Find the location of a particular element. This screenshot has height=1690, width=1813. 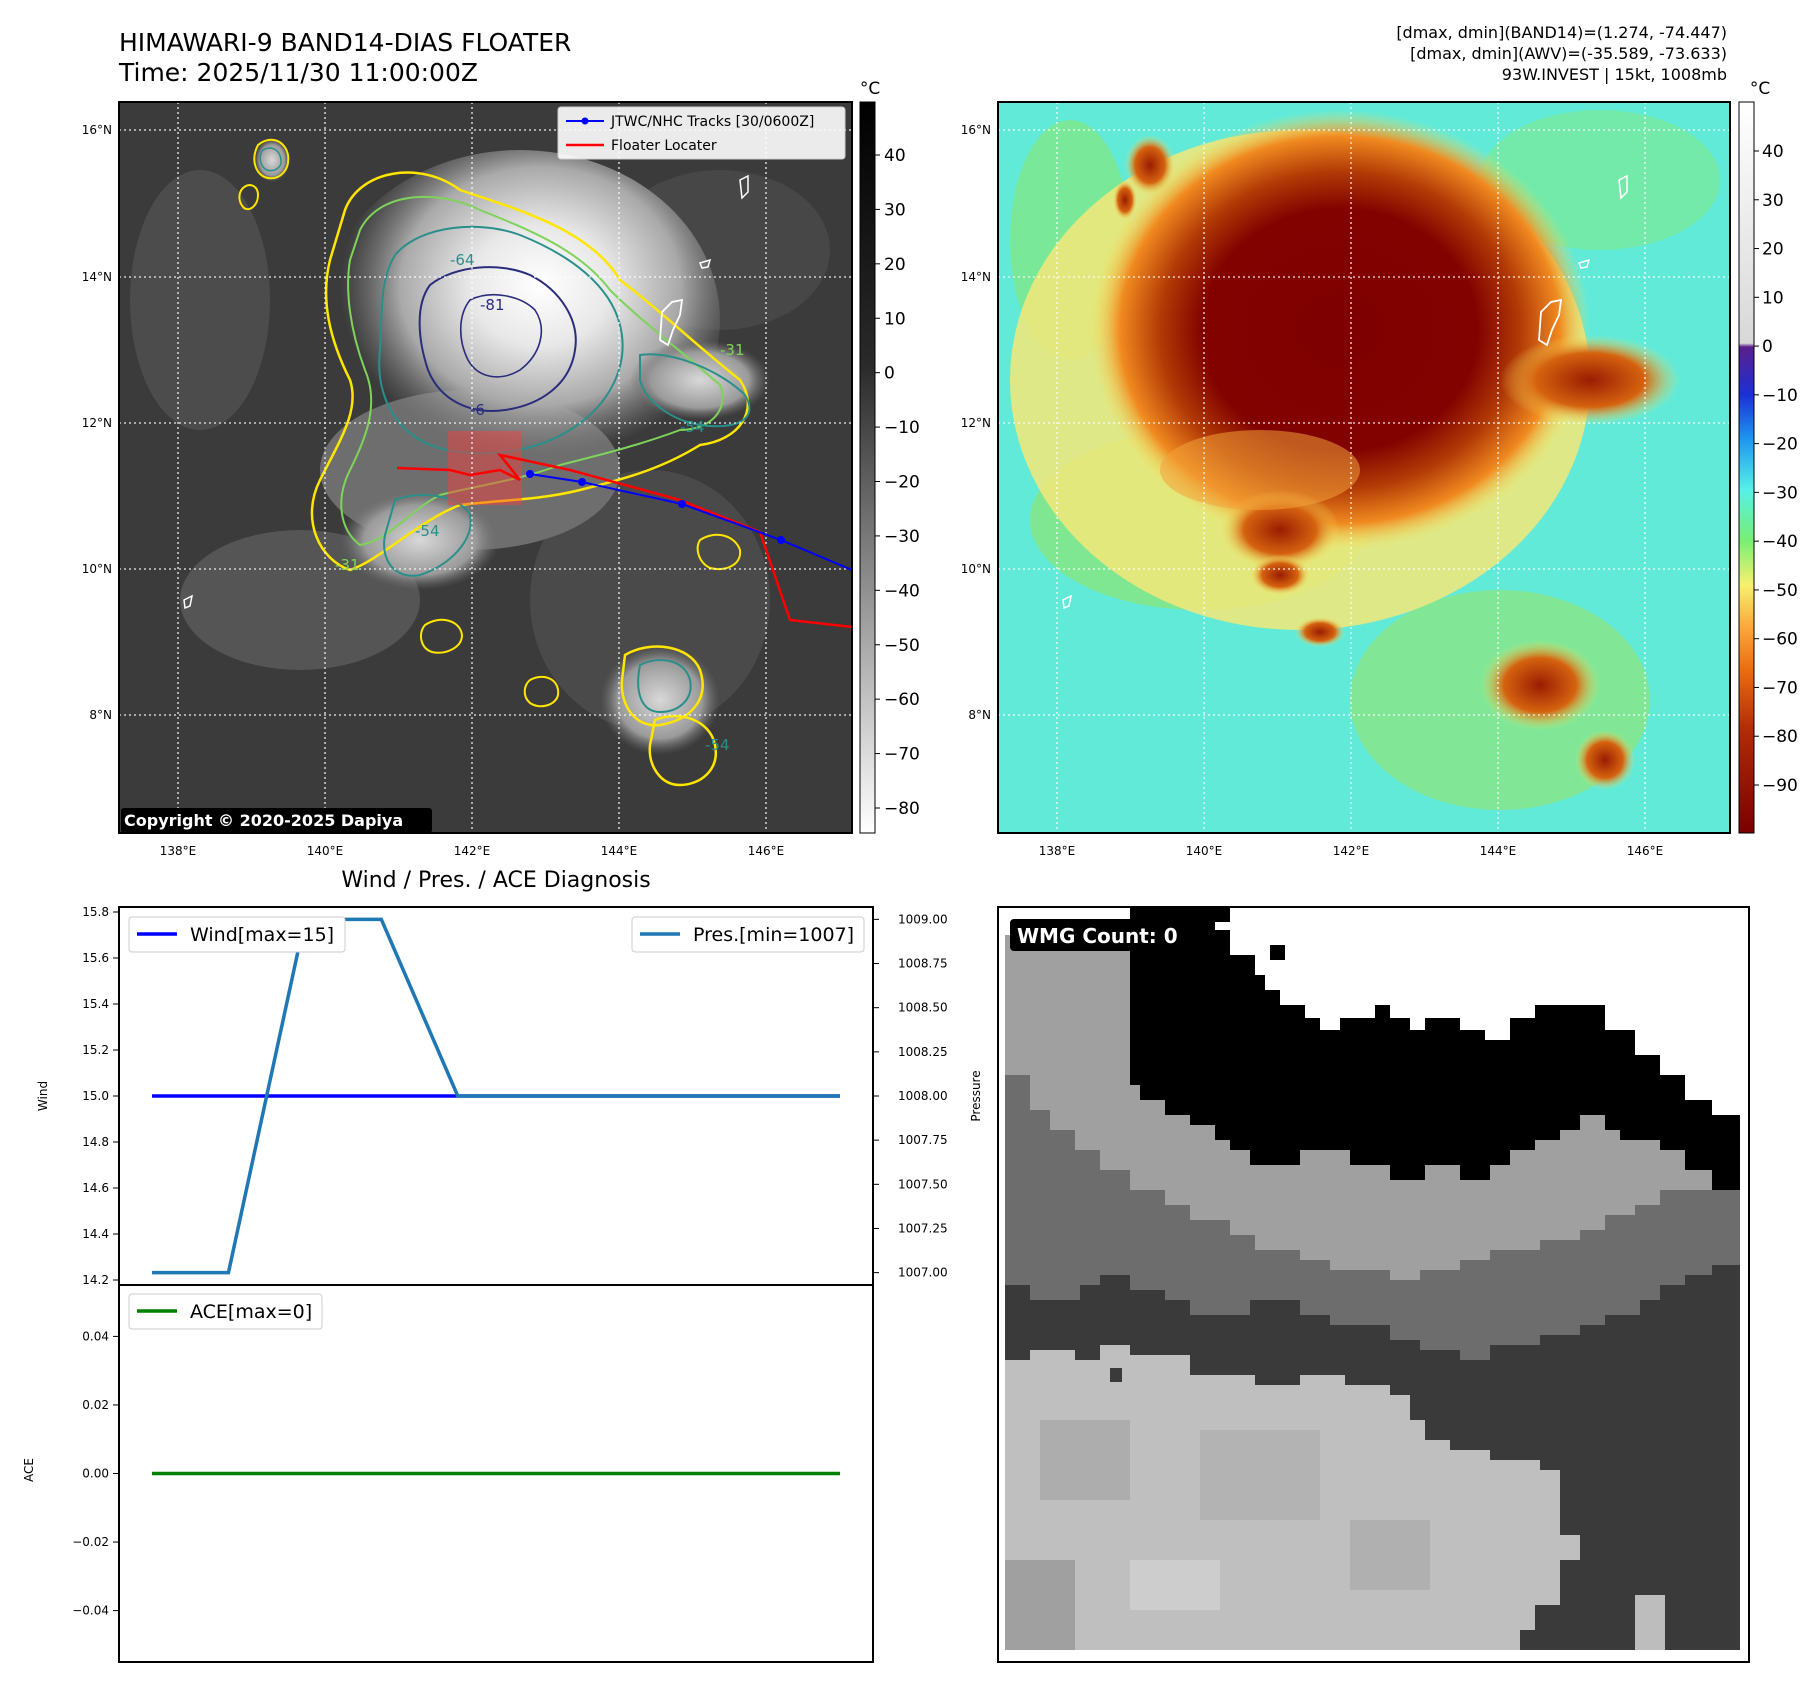

ace-legend: ACE[max=0] is located at coordinates (225, 1311).